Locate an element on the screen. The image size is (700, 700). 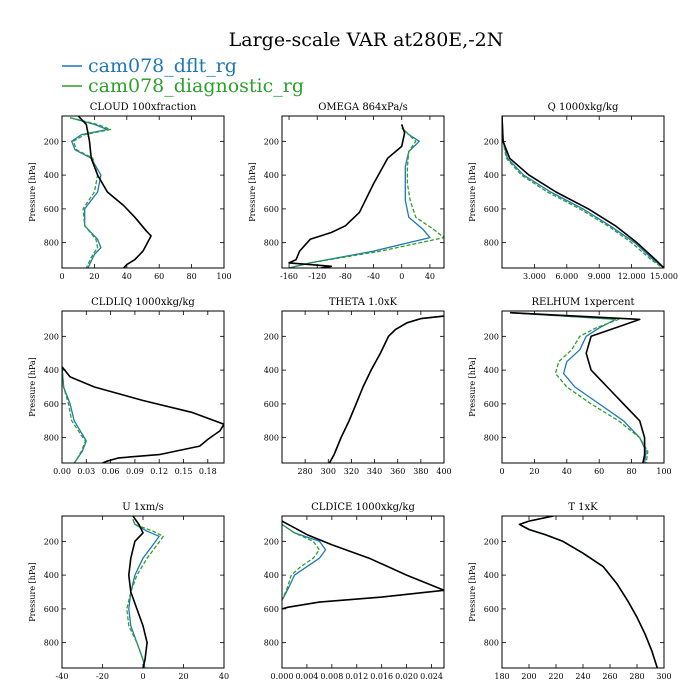
figure-title: Large-scale VAR at280E,-2N is located at coordinates (366, 40).